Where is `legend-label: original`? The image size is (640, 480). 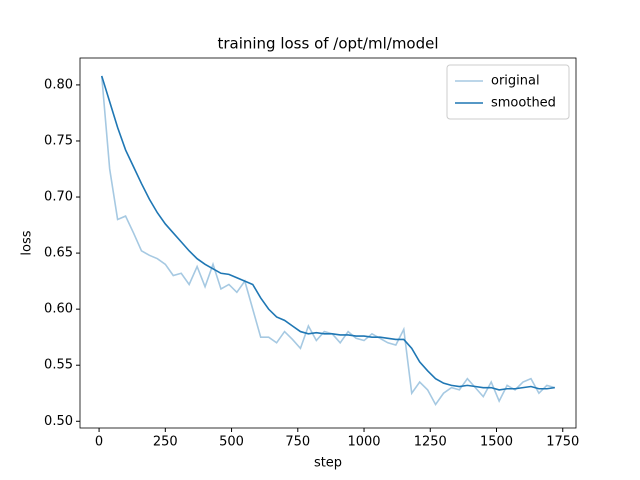 legend-label: original is located at coordinates (515, 81).